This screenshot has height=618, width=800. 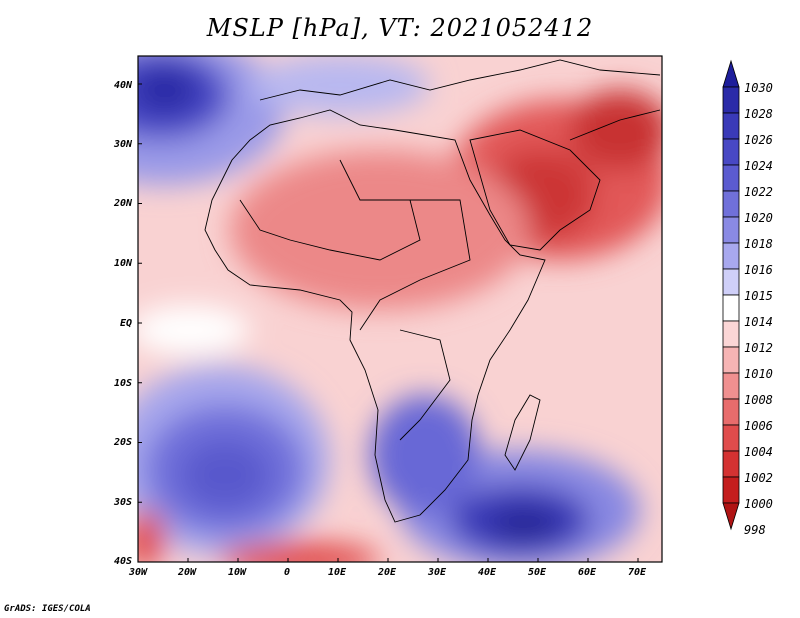 I want to click on colorbar-label-1030: 1030, so click(x=758, y=88).